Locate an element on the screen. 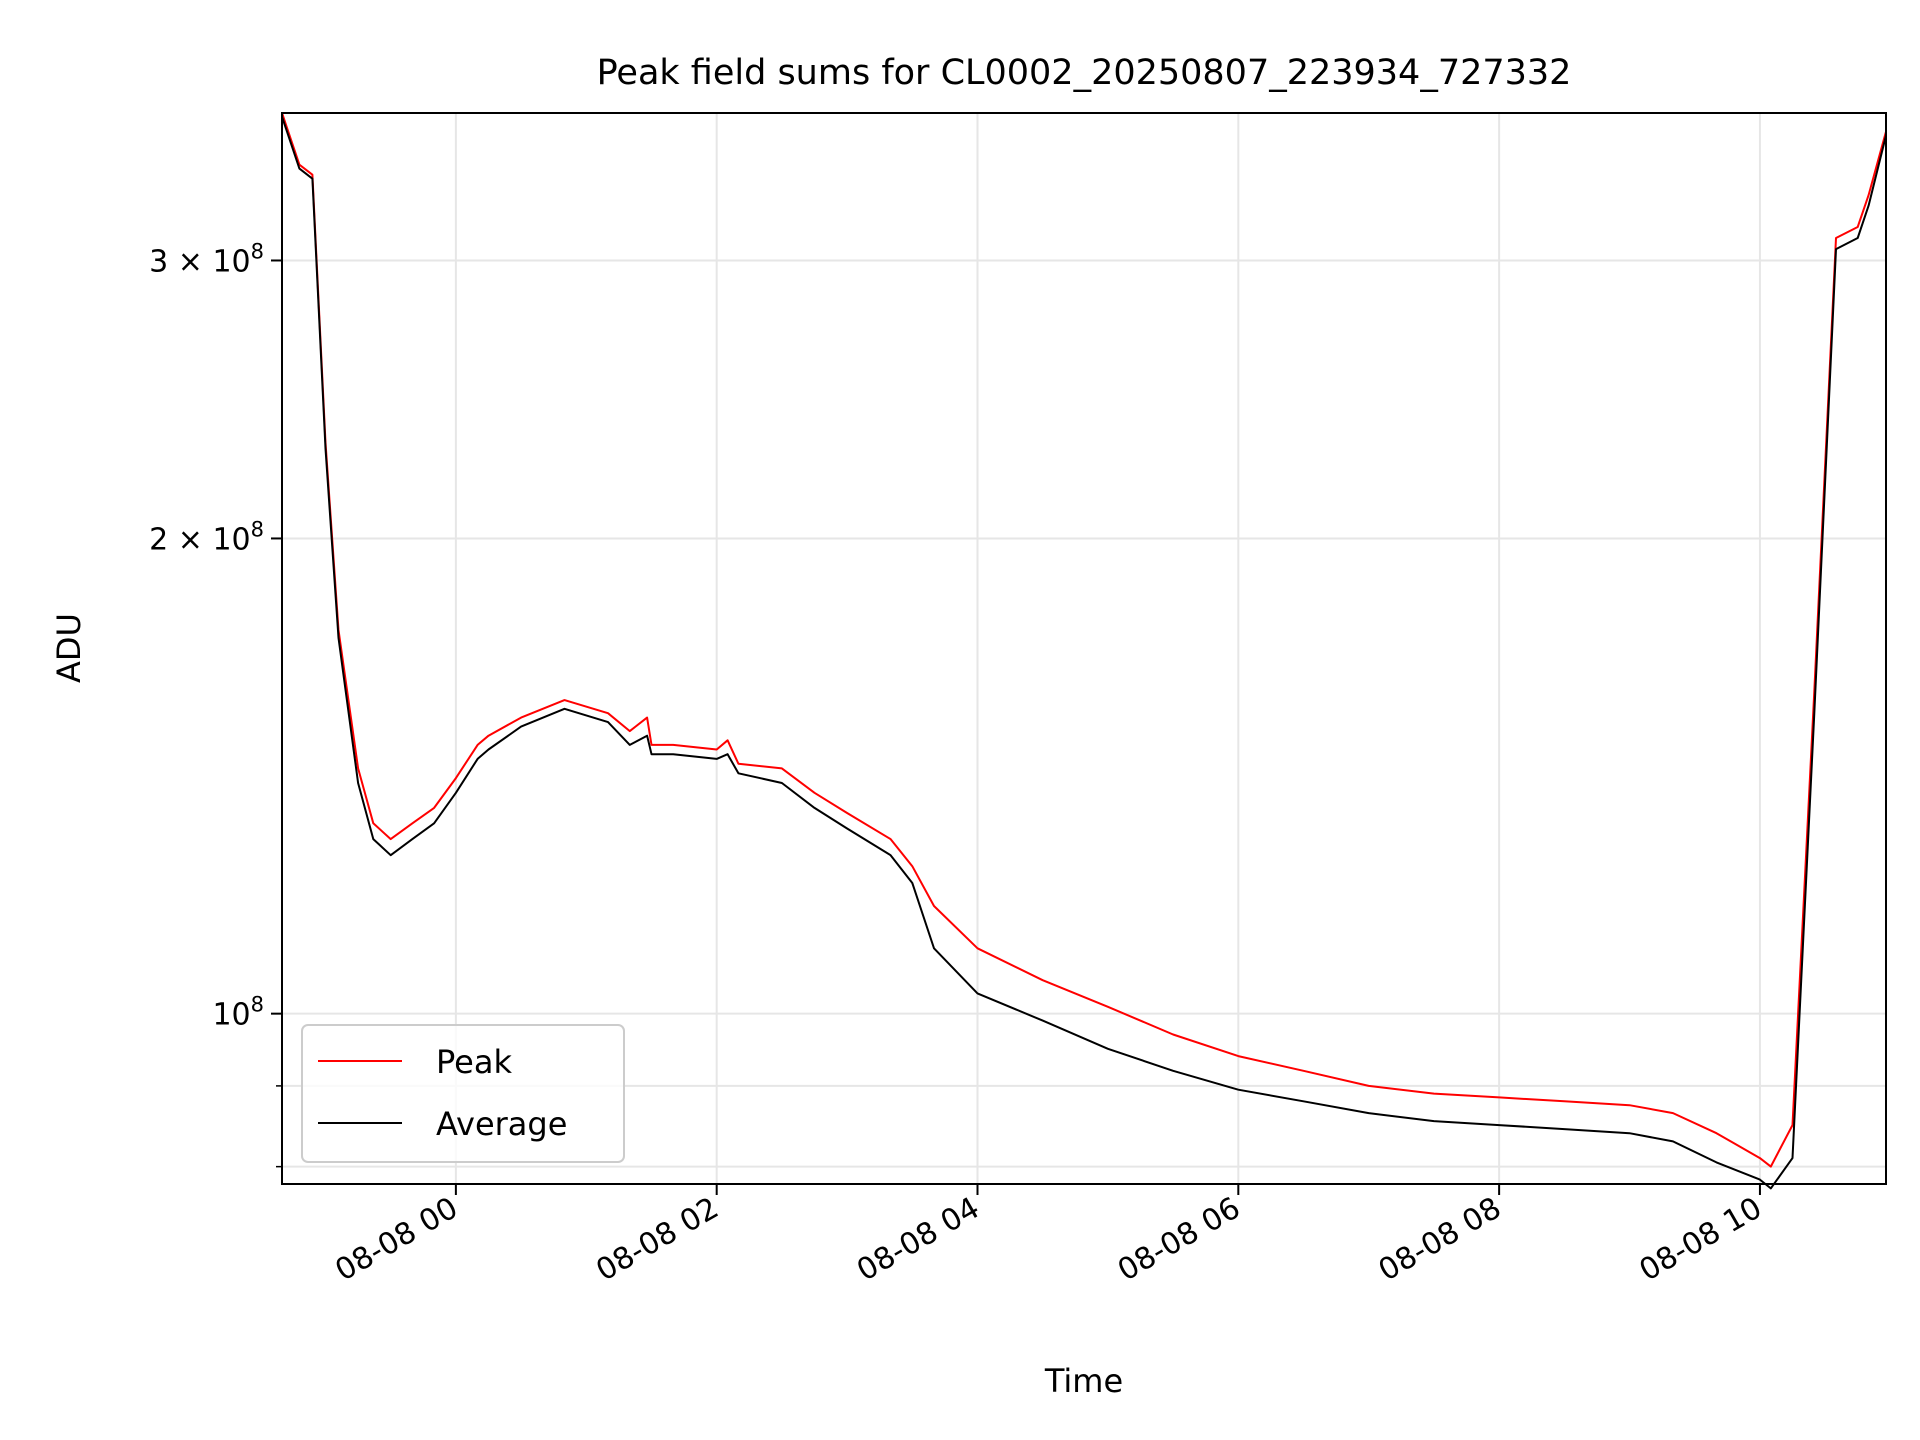 The width and height of the screenshot is (1920, 1440). legend: Peak Average is located at coordinates (463, 1093).